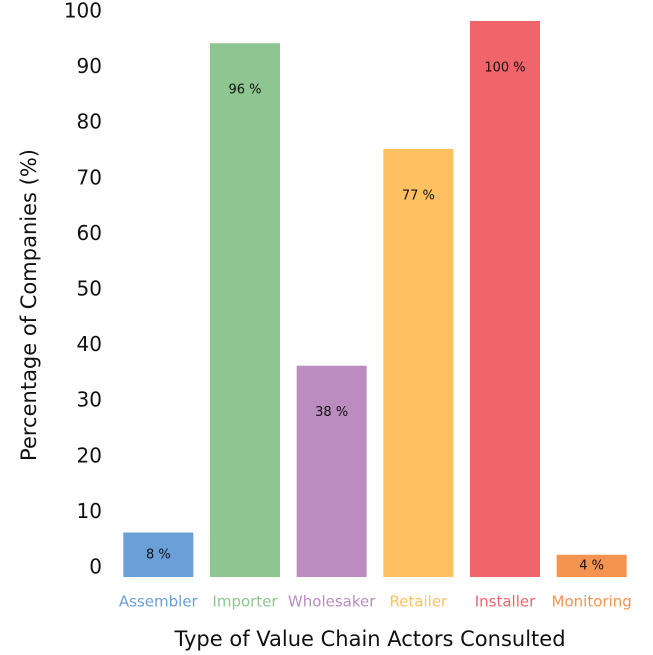 Image resolution: width=653 pixels, height=655 pixels. What do you see at coordinates (89, 177) in the screenshot?
I see `y-tick-label: 70` at bounding box center [89, 177].